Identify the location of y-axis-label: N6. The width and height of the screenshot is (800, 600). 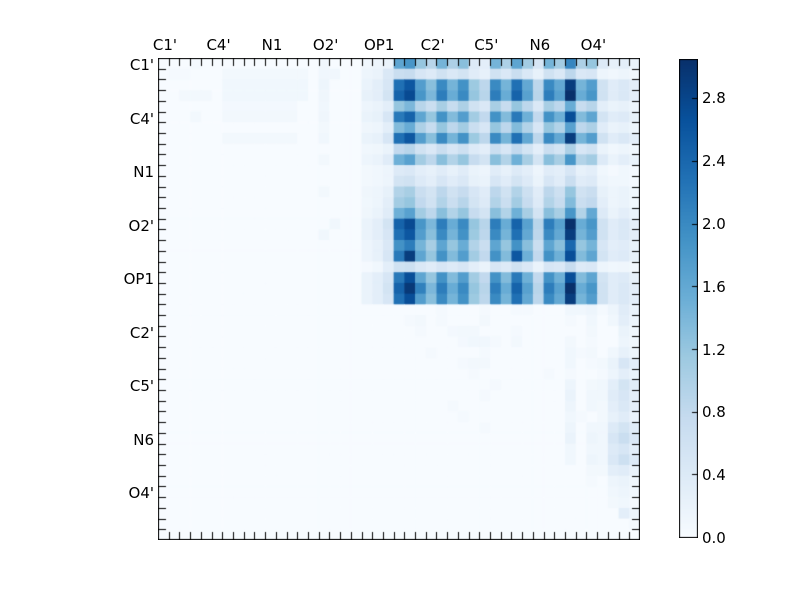
(143, 439).